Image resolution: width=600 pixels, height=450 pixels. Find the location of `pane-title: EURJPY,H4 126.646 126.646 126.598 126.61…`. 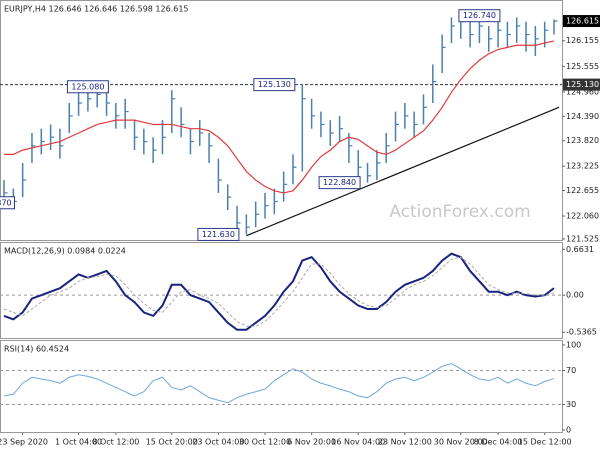

pane-title: EURJPY,H4 126.646 126.646 126.598 126.61… is located at coordinates (96, 9).